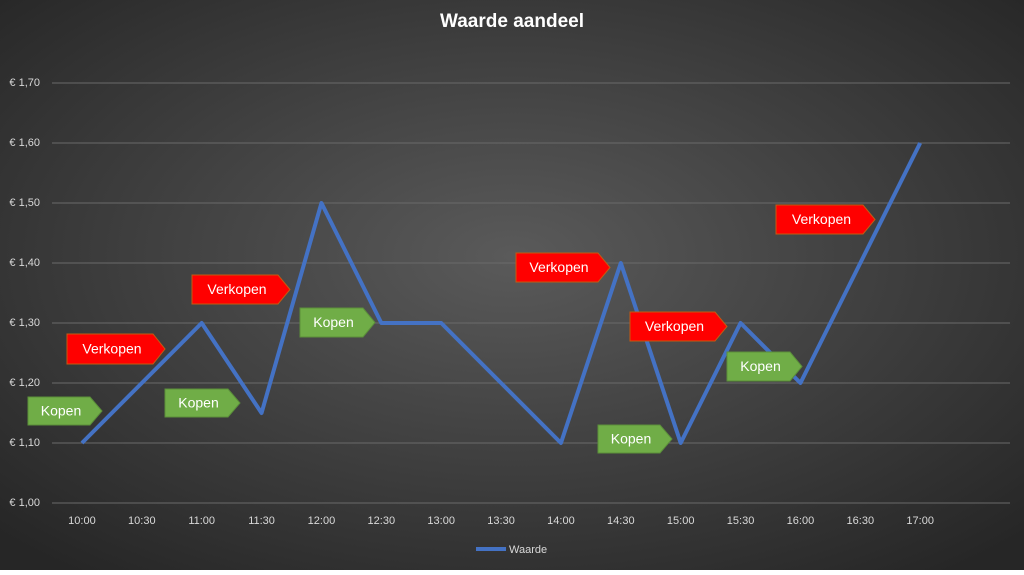  I want to click on x-tick-label: 11:00, so click(201, 521).